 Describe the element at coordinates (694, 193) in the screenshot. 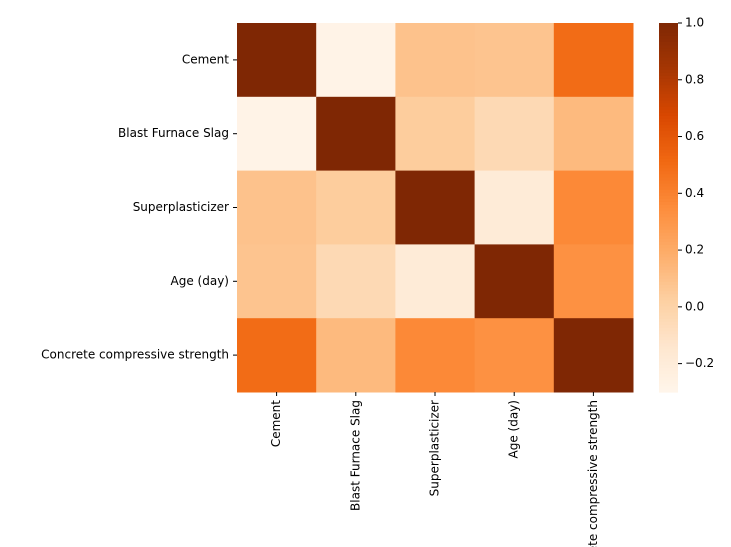

I see `colorbar-tick-label: 0.4` at that location.